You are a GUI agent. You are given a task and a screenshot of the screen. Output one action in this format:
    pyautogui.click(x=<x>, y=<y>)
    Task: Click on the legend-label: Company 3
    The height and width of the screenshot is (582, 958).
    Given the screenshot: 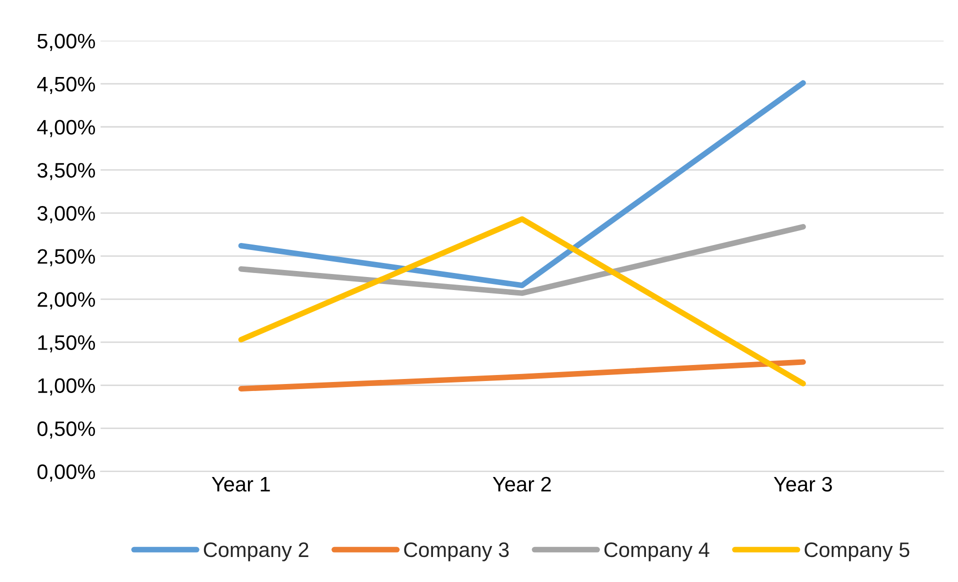 What is the action you would take?
    pyautogui.click(x=456, y=552)
    